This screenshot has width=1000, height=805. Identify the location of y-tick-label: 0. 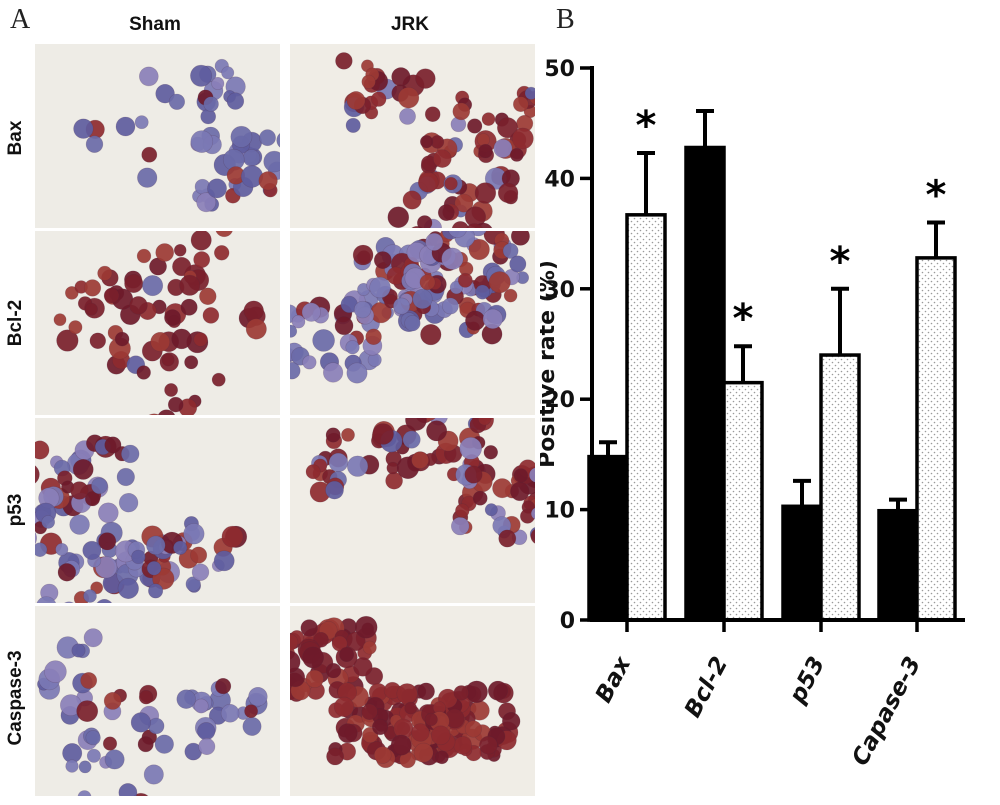
(567, 621).